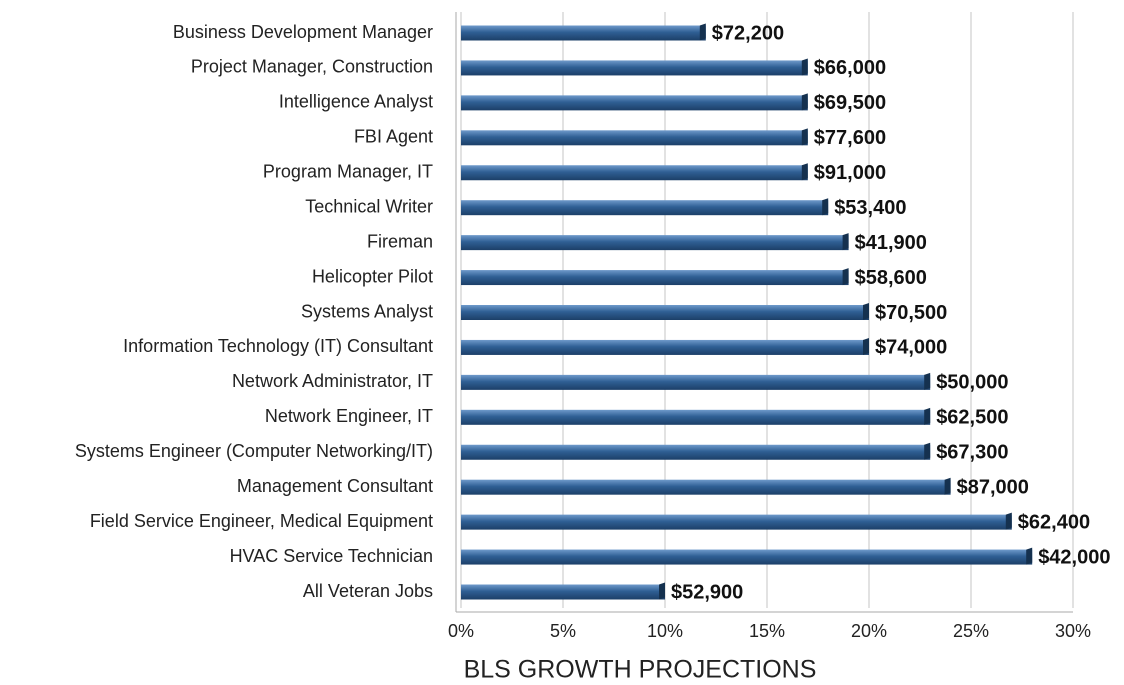  Describe the element at coordinates (972, 453) in the screenshot. I see `bar-label: $67,300` at that location.